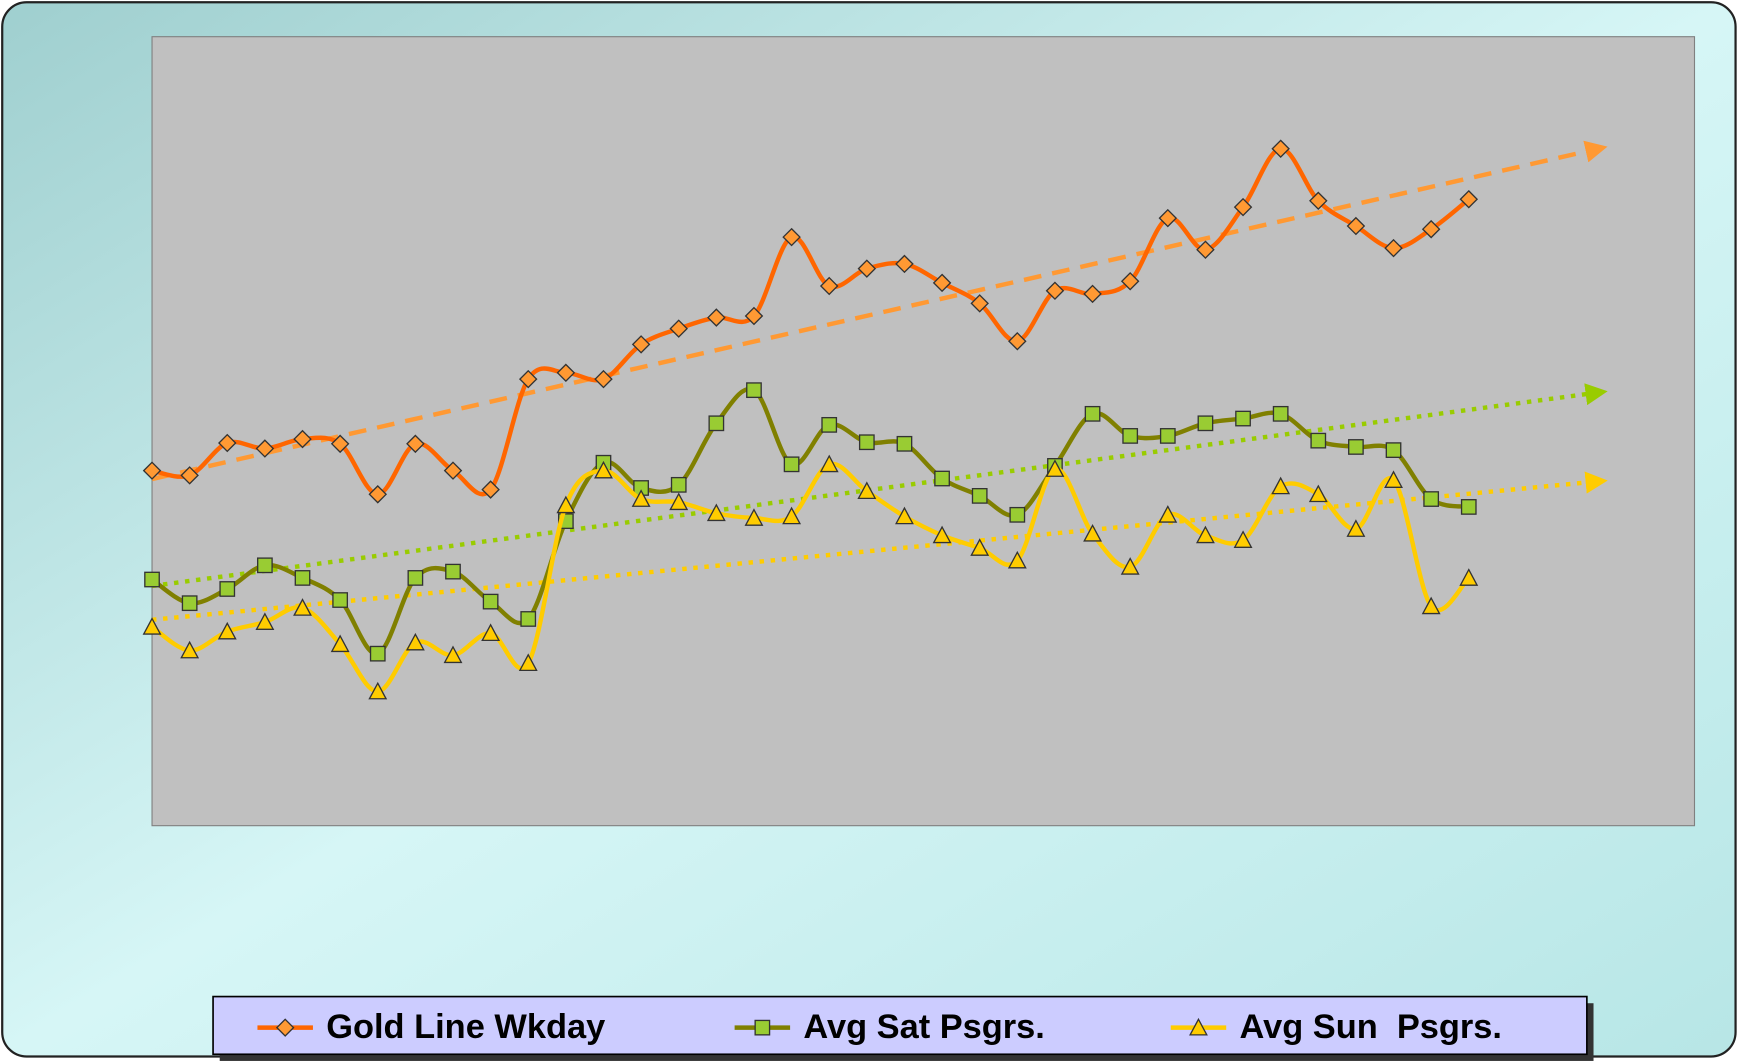  What do you see at coordinates (465, 1027) in the screenshot?
I see `legend-label: Gold Line Wkday` at bounding box center [465, 1027].